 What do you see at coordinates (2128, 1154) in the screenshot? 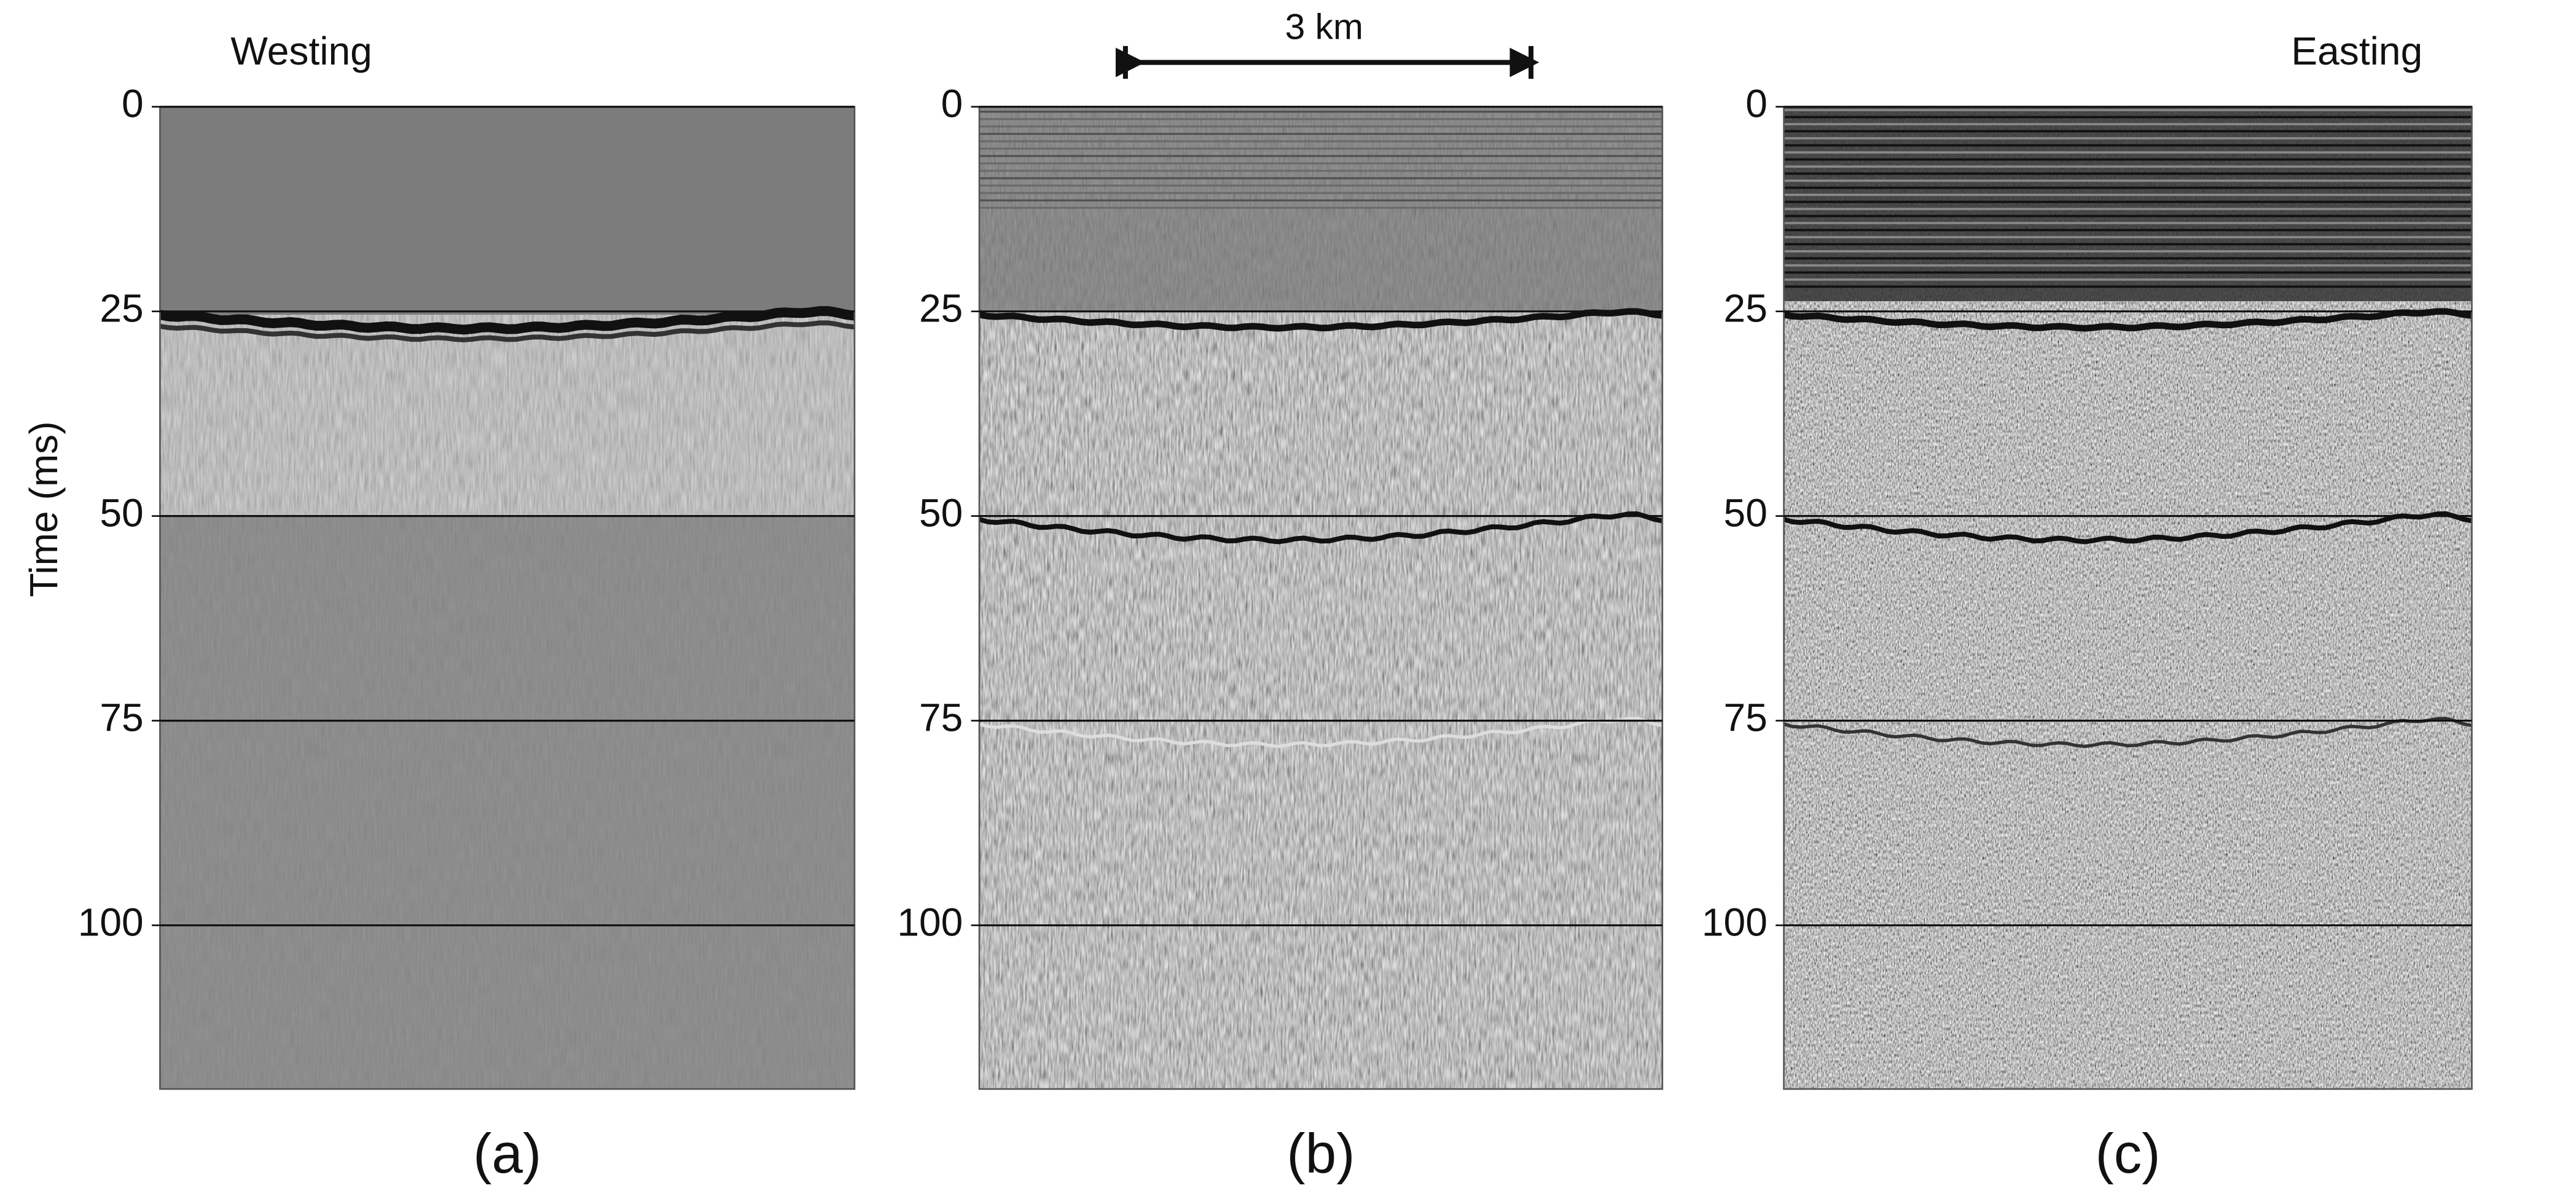
I see `panel-label: (c)` at bounding box center [2128, 1154].